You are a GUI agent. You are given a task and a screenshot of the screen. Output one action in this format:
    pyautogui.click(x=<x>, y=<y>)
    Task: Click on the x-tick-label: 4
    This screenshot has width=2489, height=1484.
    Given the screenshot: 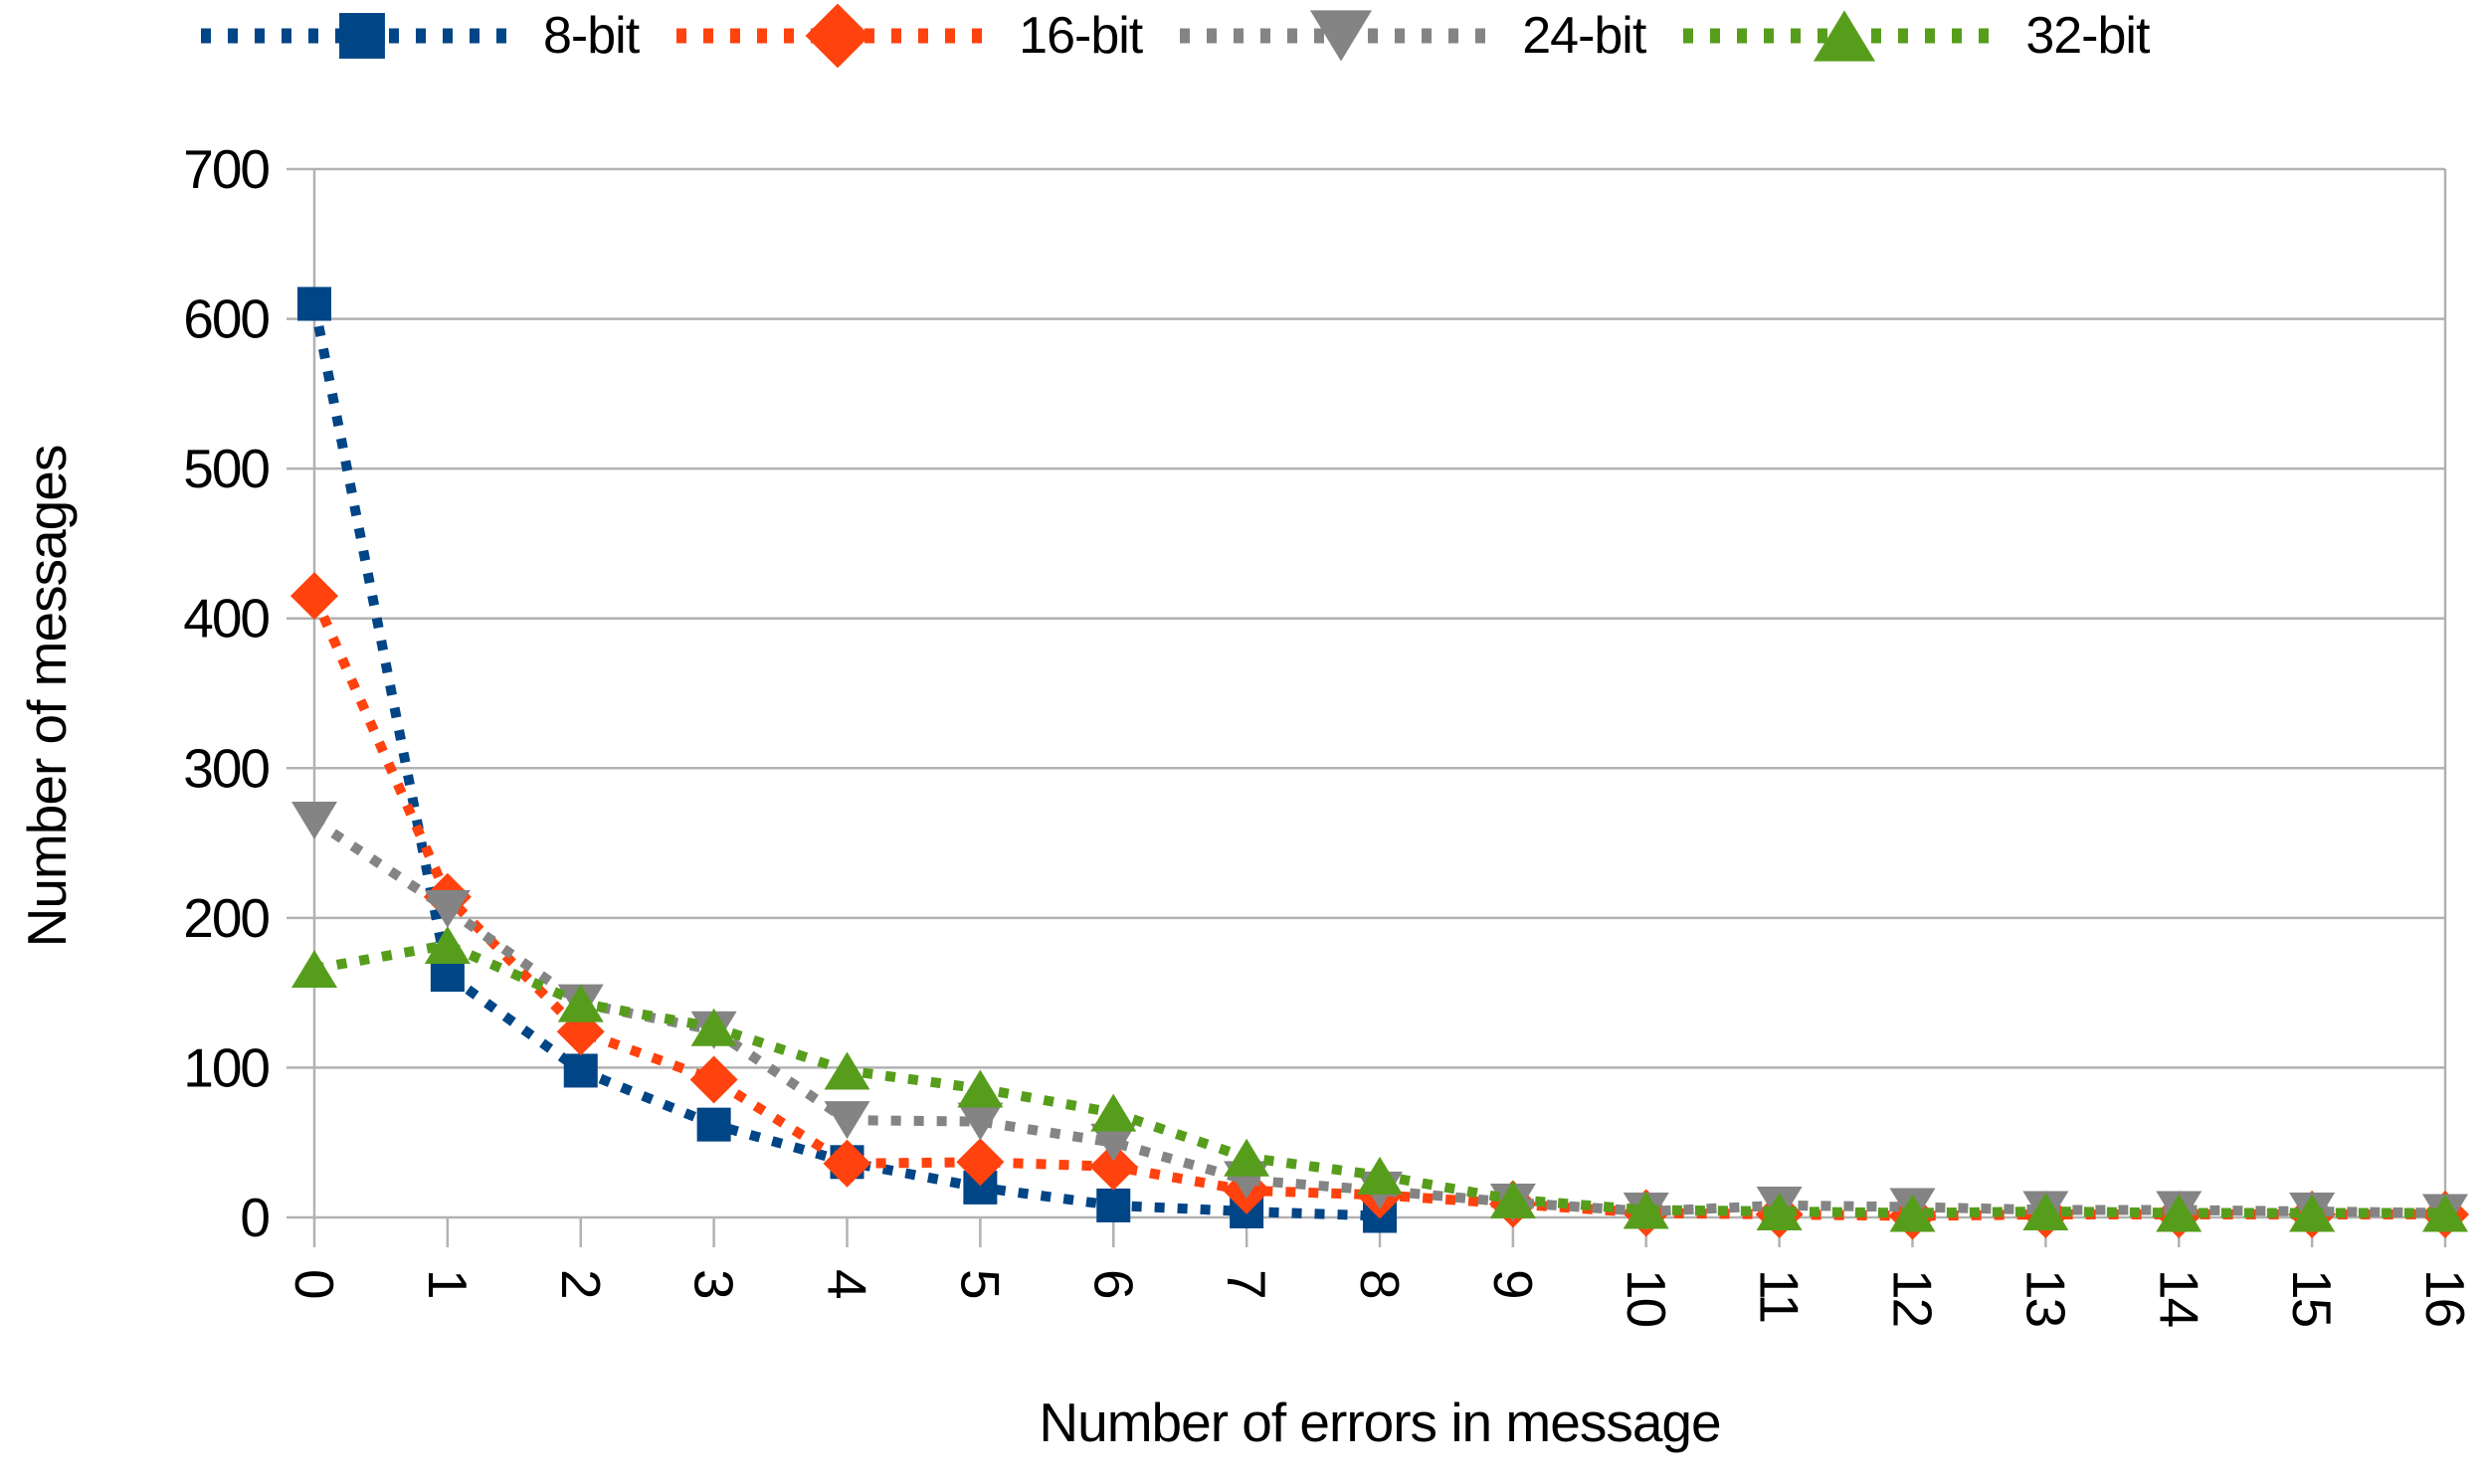 What is the action you would take?
    pyautogui.click(x=847, y=1283)
    